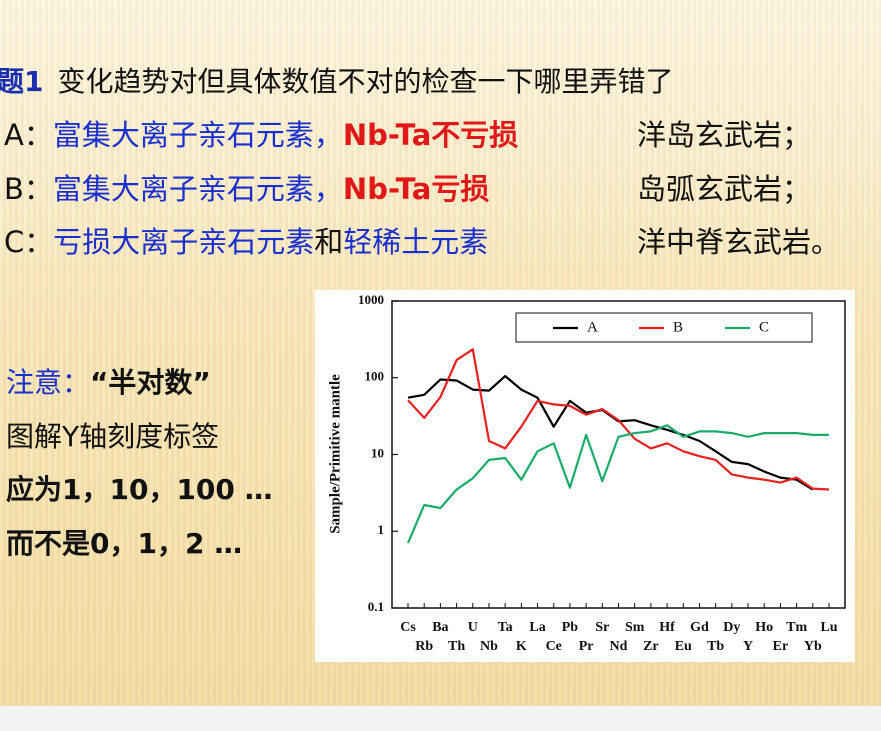 The image size is (881, 731). What do you see at coordinates (764, 627) in the screenshot?
I see `x-tick-label: Ho` at bounding box center [764, 627].